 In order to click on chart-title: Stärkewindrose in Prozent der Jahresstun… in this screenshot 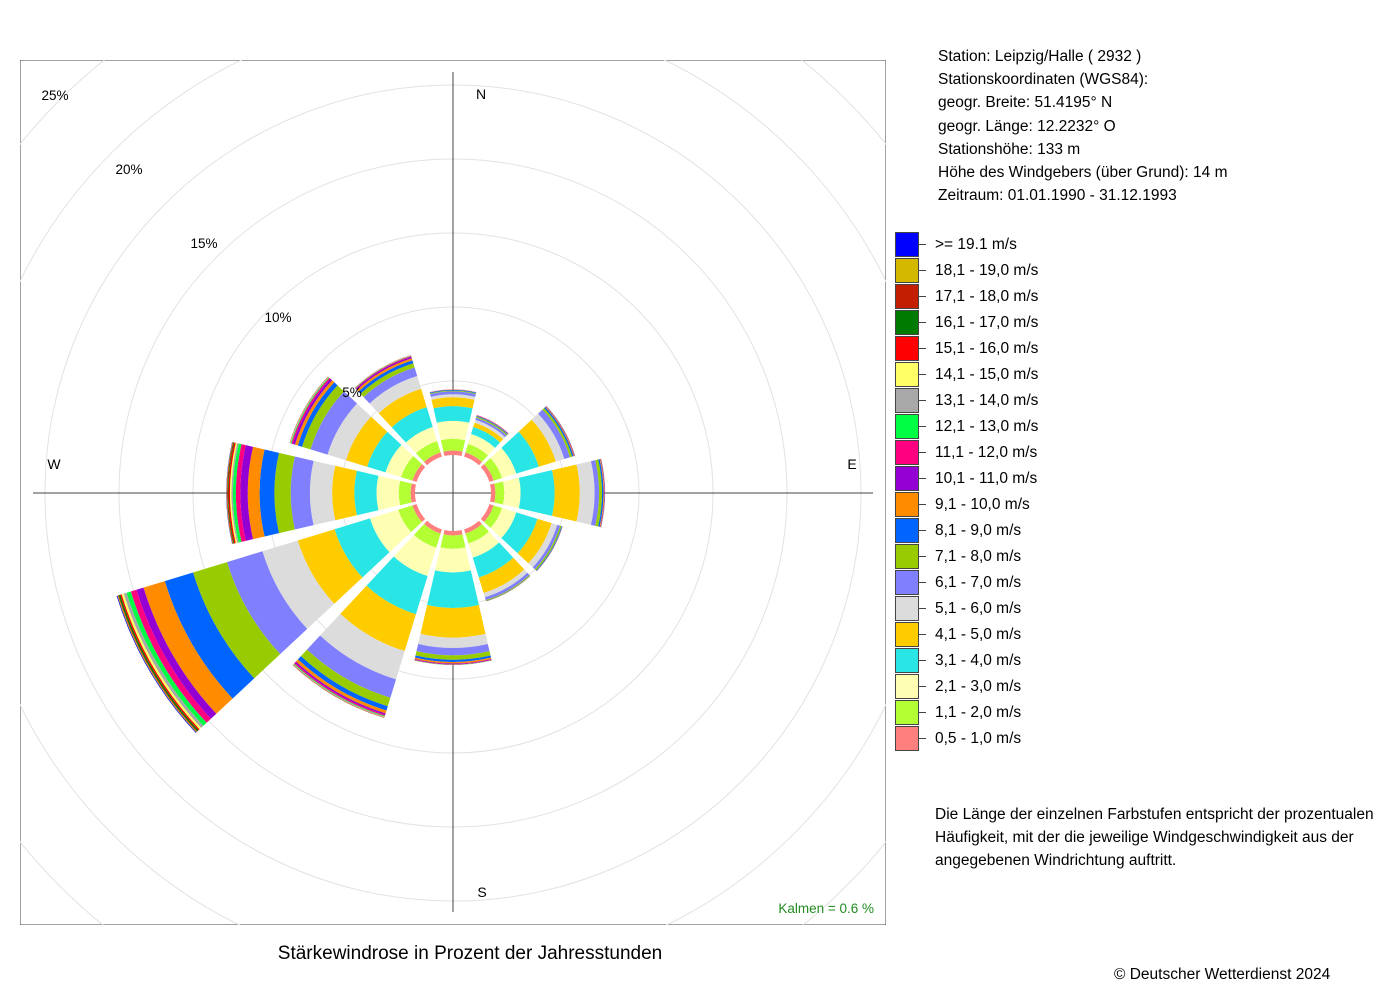, I will do `click(470, 953)`.